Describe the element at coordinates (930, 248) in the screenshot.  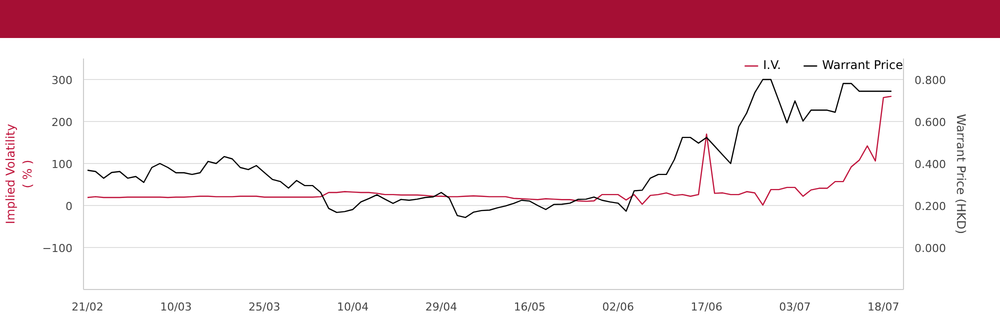
I see `y2-tick-label: 0.000` at that location.